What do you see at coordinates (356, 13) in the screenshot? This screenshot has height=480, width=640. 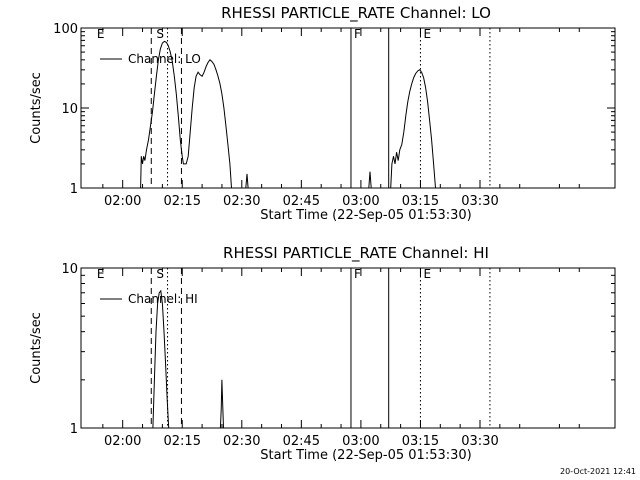 I see `chart-title: RHESSI PARTICLE_RATE Channel: LO` at bounding box center [356, 13].